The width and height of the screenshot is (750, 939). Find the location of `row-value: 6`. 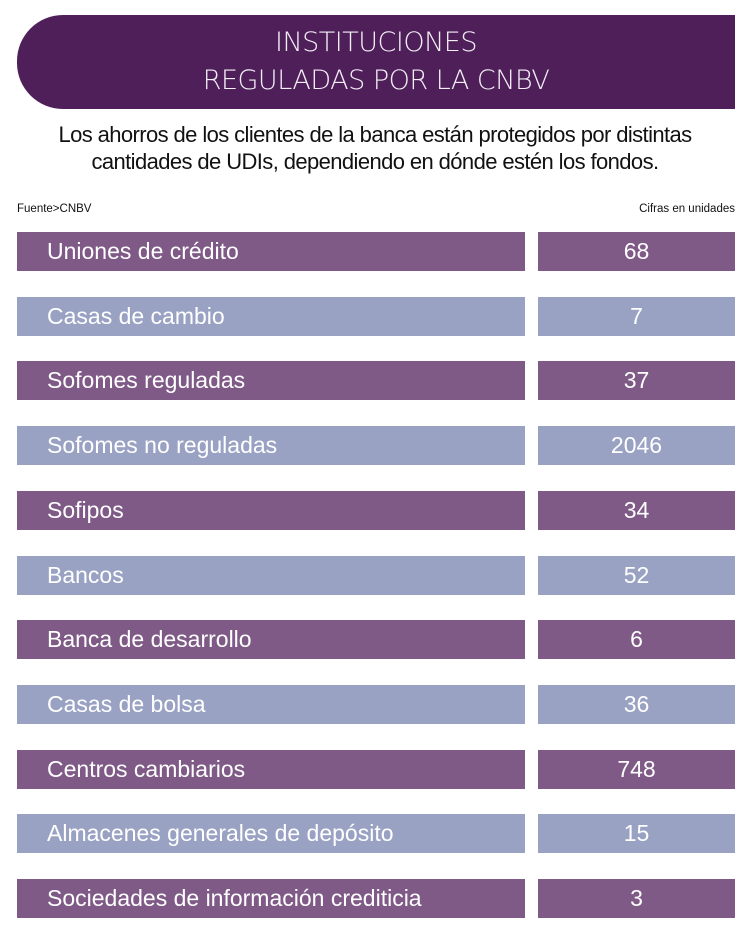

row-value: 6 is located at coordinates (636, 640).